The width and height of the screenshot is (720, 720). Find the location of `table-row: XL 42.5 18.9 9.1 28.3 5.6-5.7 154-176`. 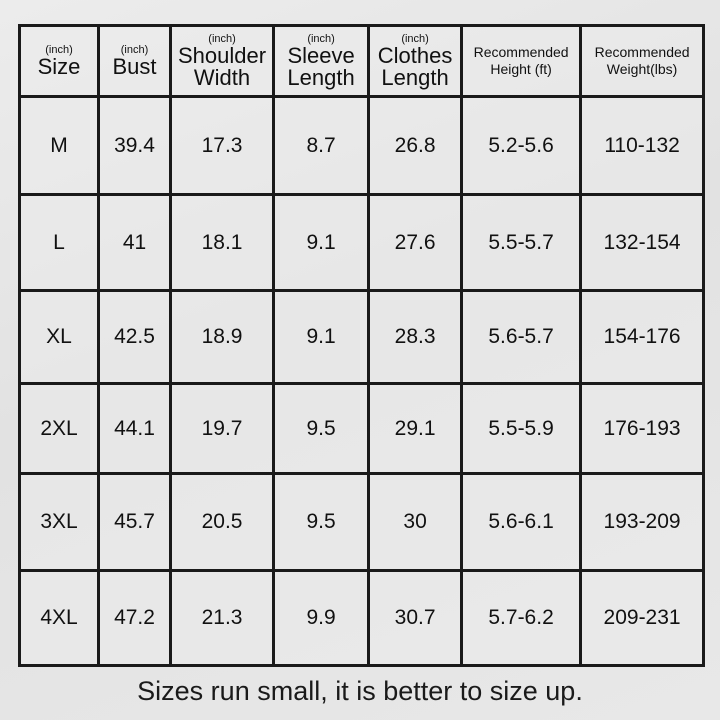

table-row: XL 42.5 18.9 9.1 28.3 5.6-5.7 154-176 is located at coordinates (362, 337).